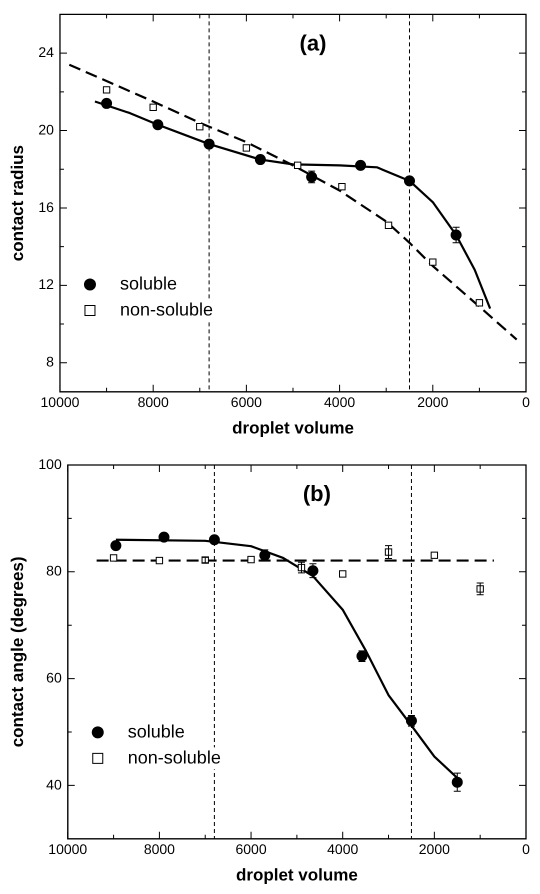 Image resolution: width=540 pixels, height=894 pixels. Describe the element at coordinates (46, 206) in the screenshot. I see `y-tick-label: 16` at that location.